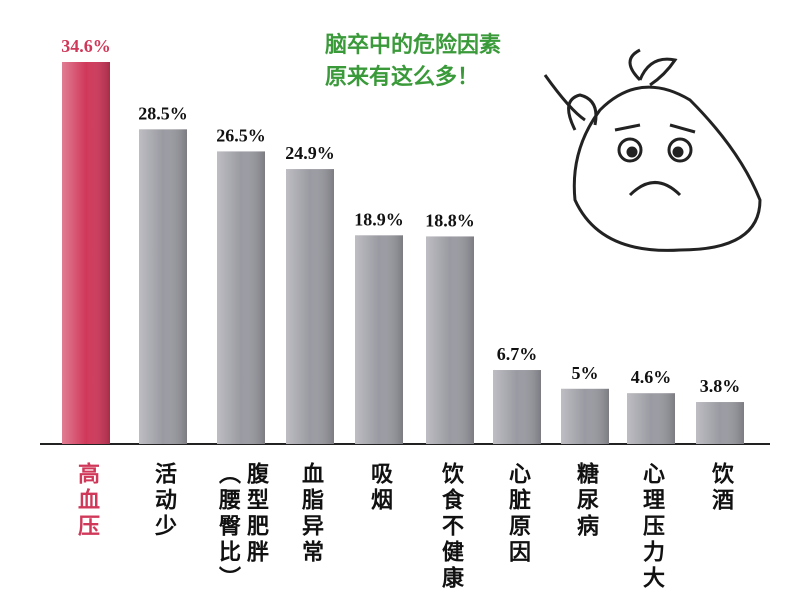 The width and height of the screenshot is (800, 616). What do you see at coordinates (651, 527) in the screenshot?
I see `category-label: 心理压力大` at bounding box center [651, 527].